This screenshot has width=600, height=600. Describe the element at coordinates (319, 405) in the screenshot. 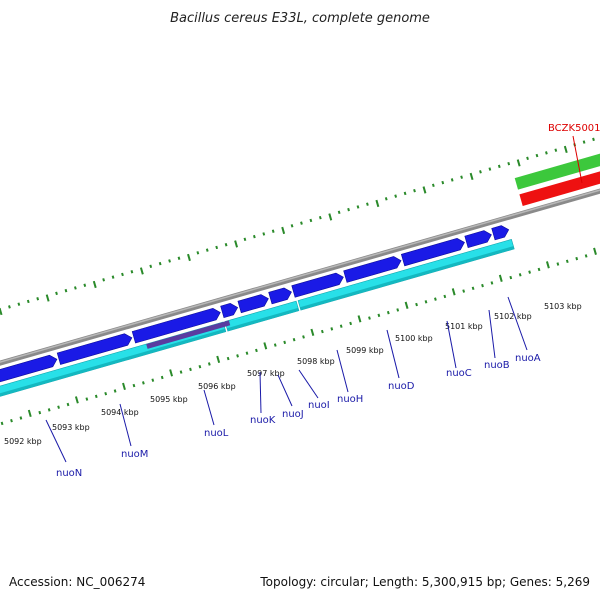

I see `gene-label-nuoI: nuoI` at that location.